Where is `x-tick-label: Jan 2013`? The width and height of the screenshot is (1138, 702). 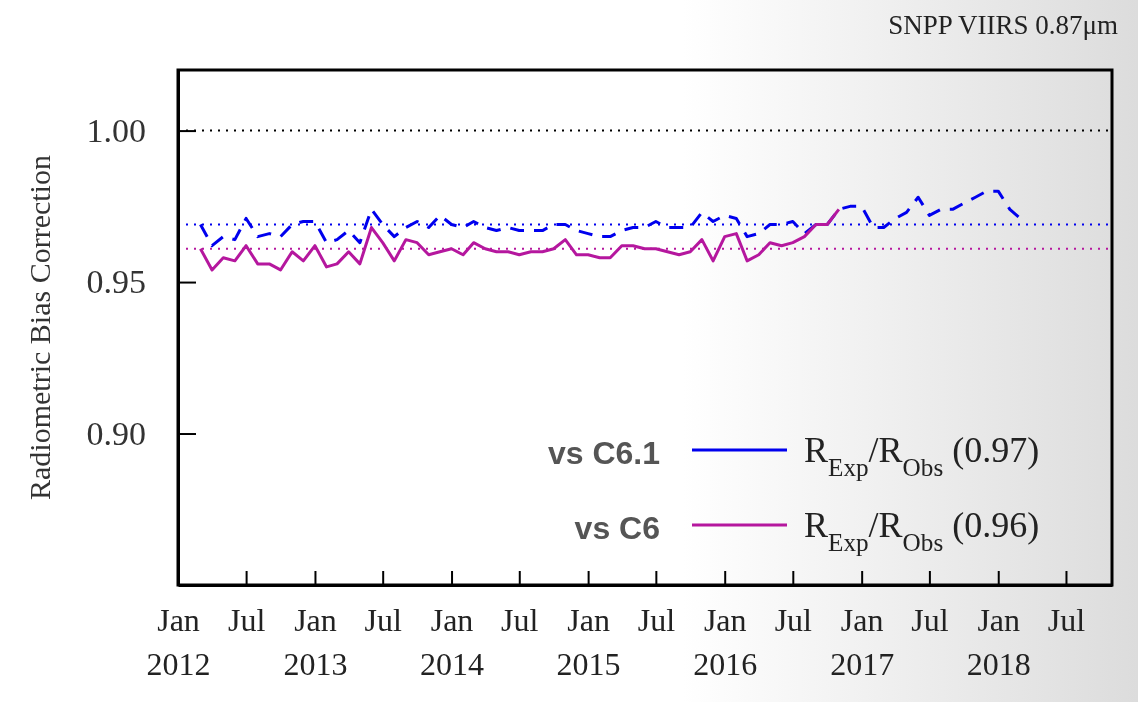 x-tick-label: Jan 2013 is located at coordinates (315, 642).